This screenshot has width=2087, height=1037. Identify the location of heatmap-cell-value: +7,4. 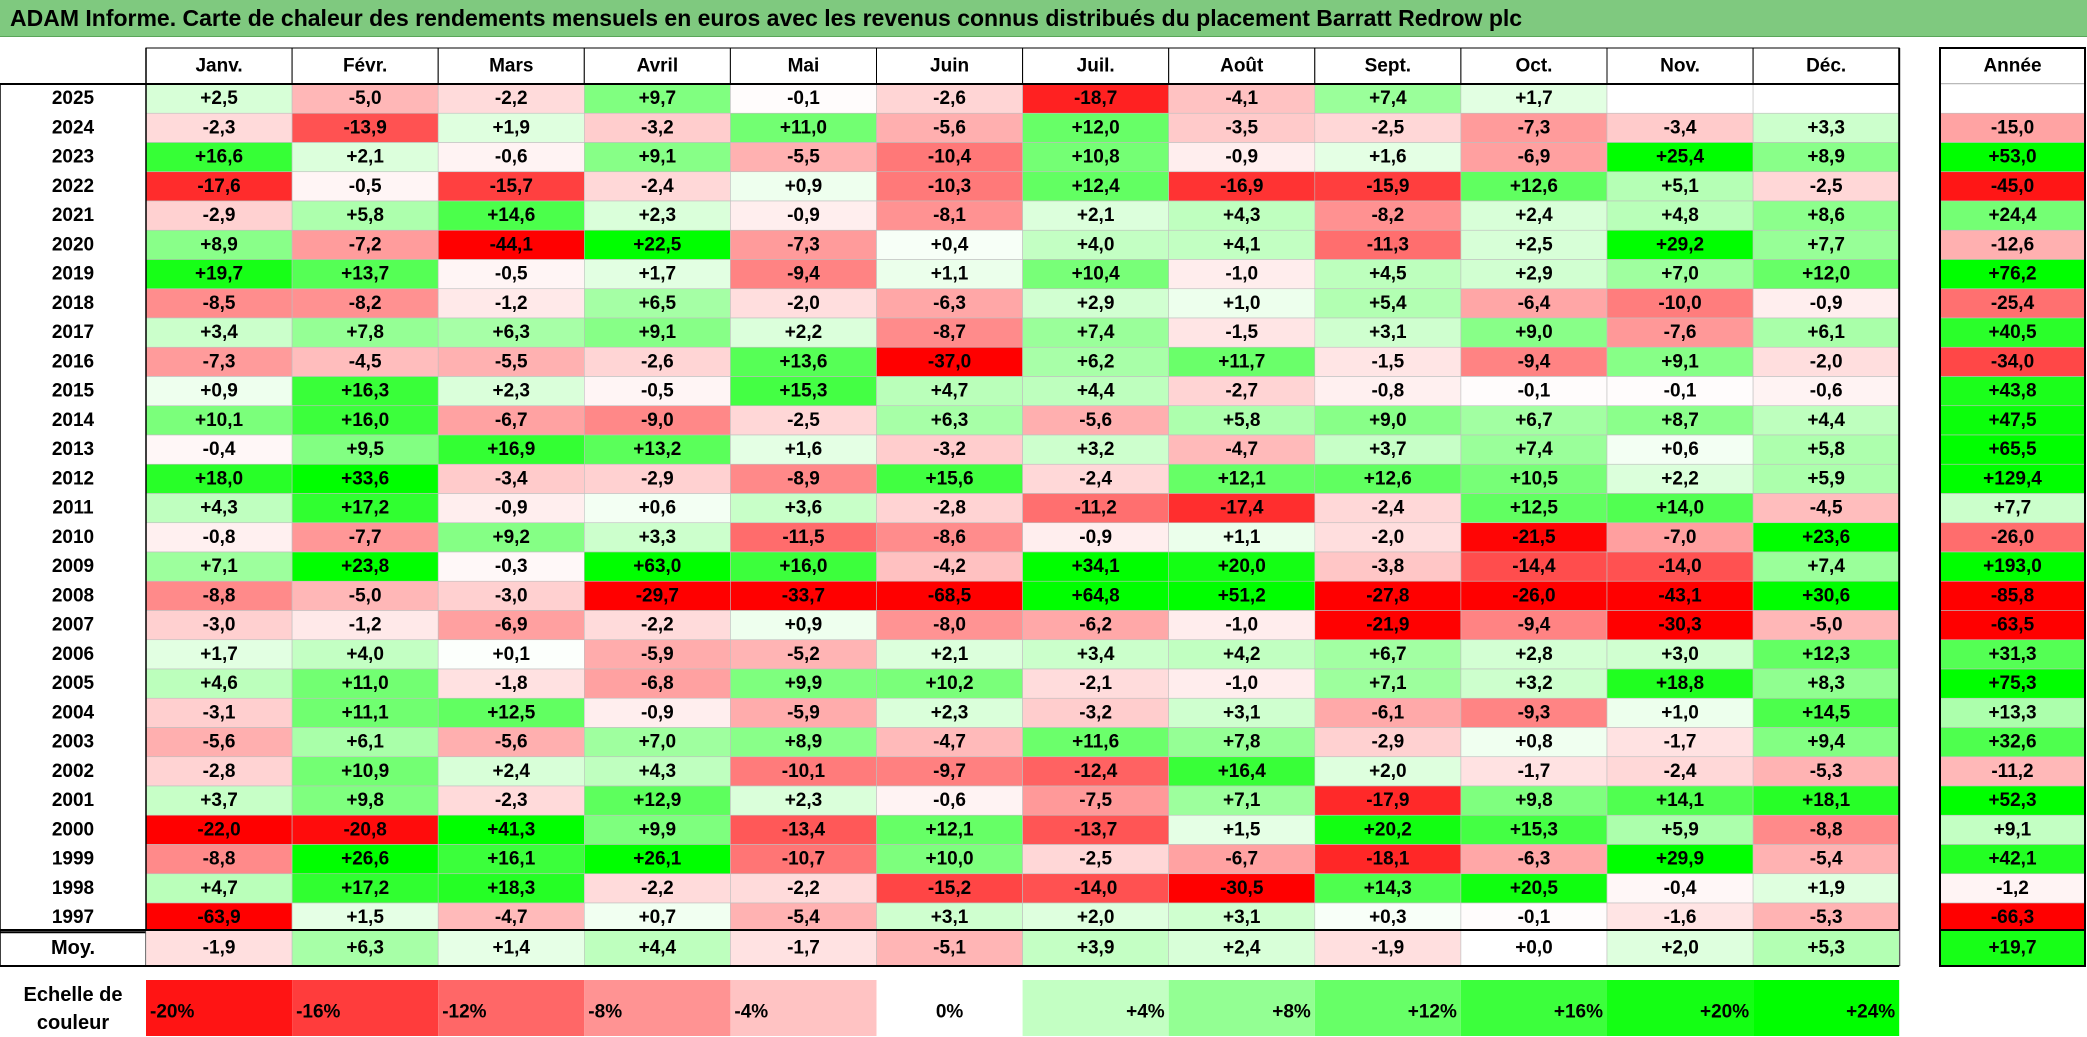
(1534, 449).